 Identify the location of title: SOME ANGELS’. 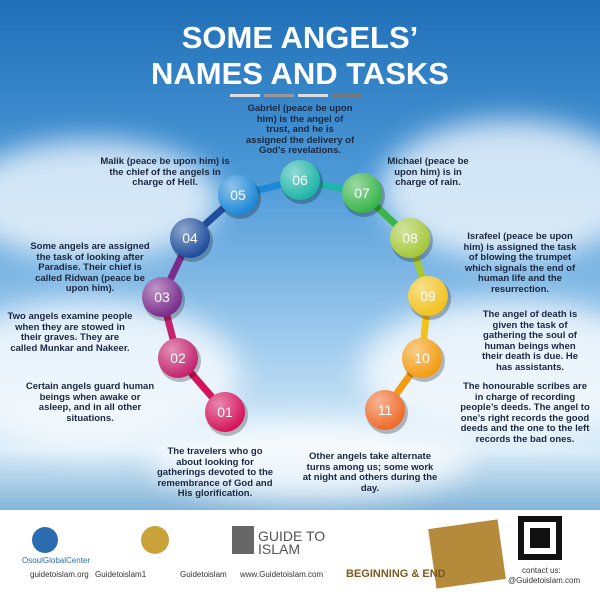
(300, 37).